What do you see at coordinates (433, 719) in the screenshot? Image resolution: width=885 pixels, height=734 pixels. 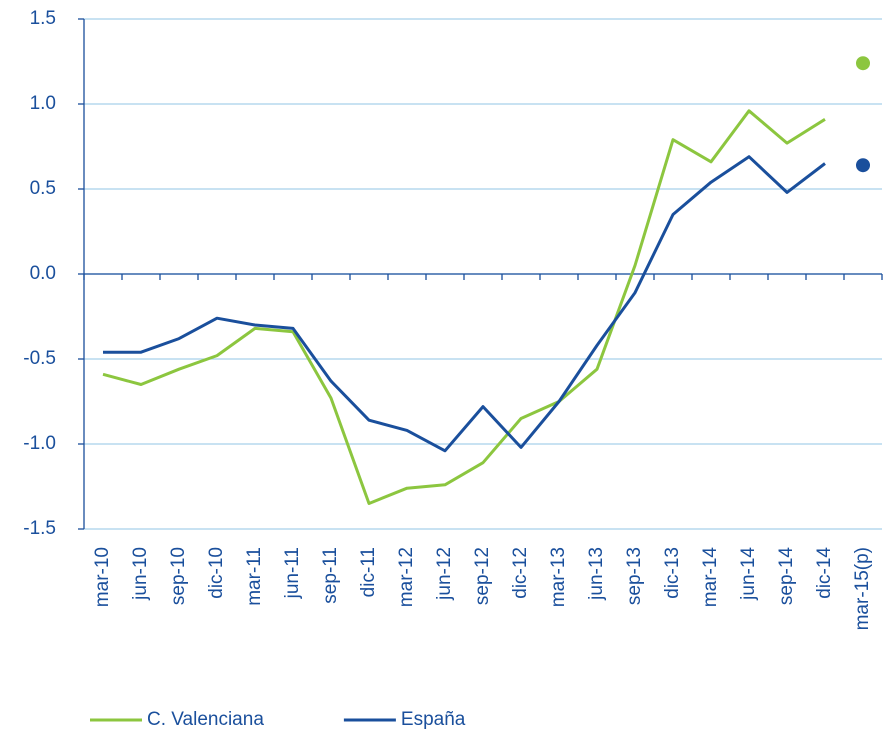 I see `legend-label: España` at bounding box center [433, 719].